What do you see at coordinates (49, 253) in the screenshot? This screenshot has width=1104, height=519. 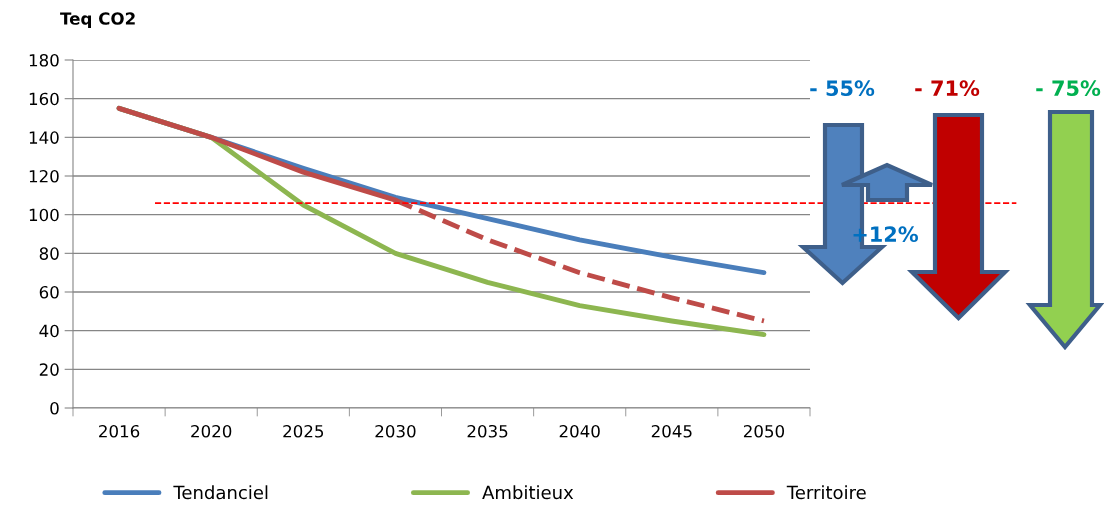 I see `y-tick-label: 80` at bounding box center [49, 253].